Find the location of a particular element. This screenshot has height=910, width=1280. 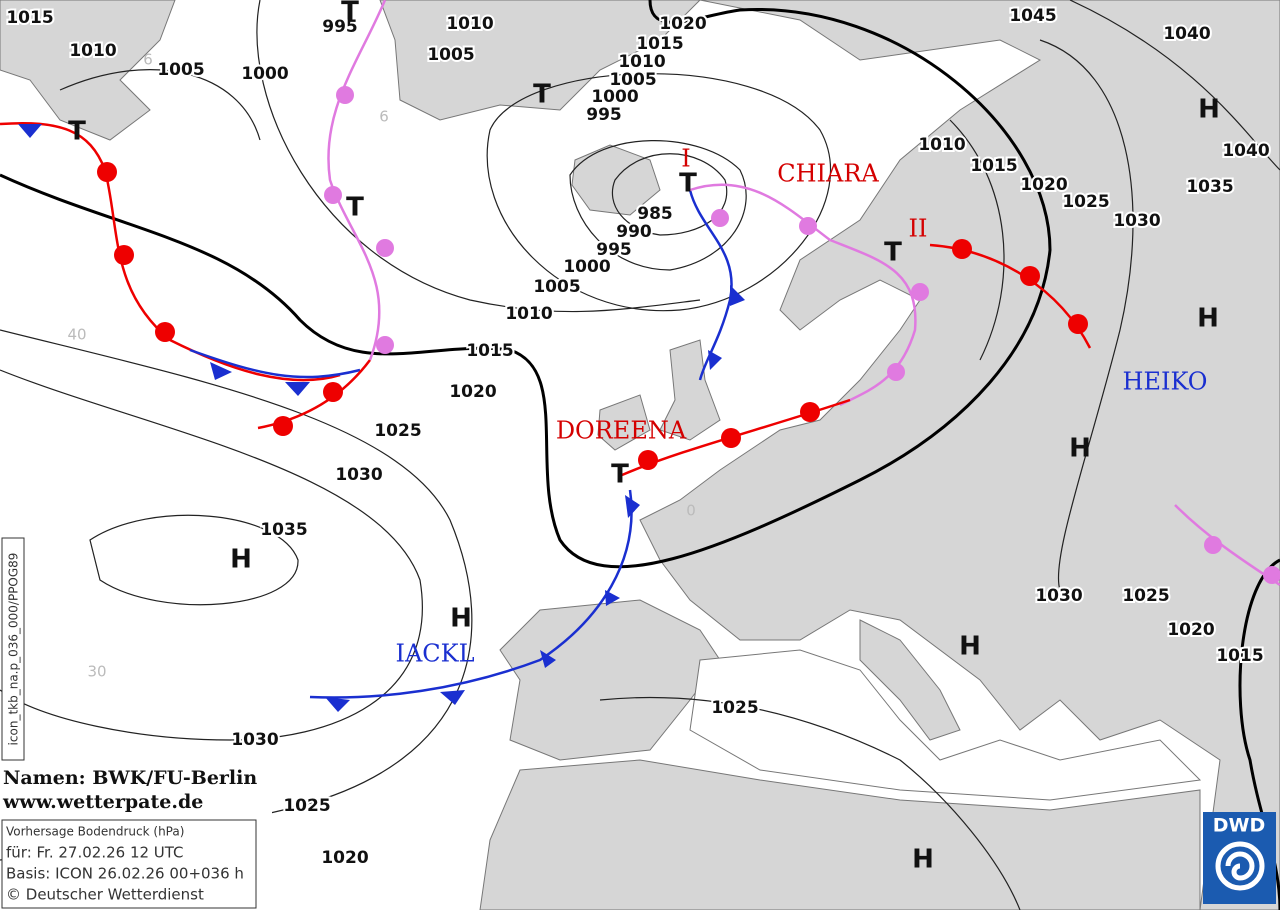

ireland is located at coordinates (624, 422).